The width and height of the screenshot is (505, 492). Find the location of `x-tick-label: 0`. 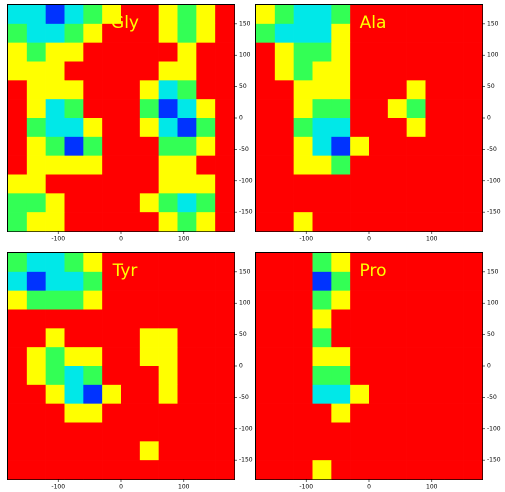

x-tick-label: 0 is located at coordinates (121, 487).